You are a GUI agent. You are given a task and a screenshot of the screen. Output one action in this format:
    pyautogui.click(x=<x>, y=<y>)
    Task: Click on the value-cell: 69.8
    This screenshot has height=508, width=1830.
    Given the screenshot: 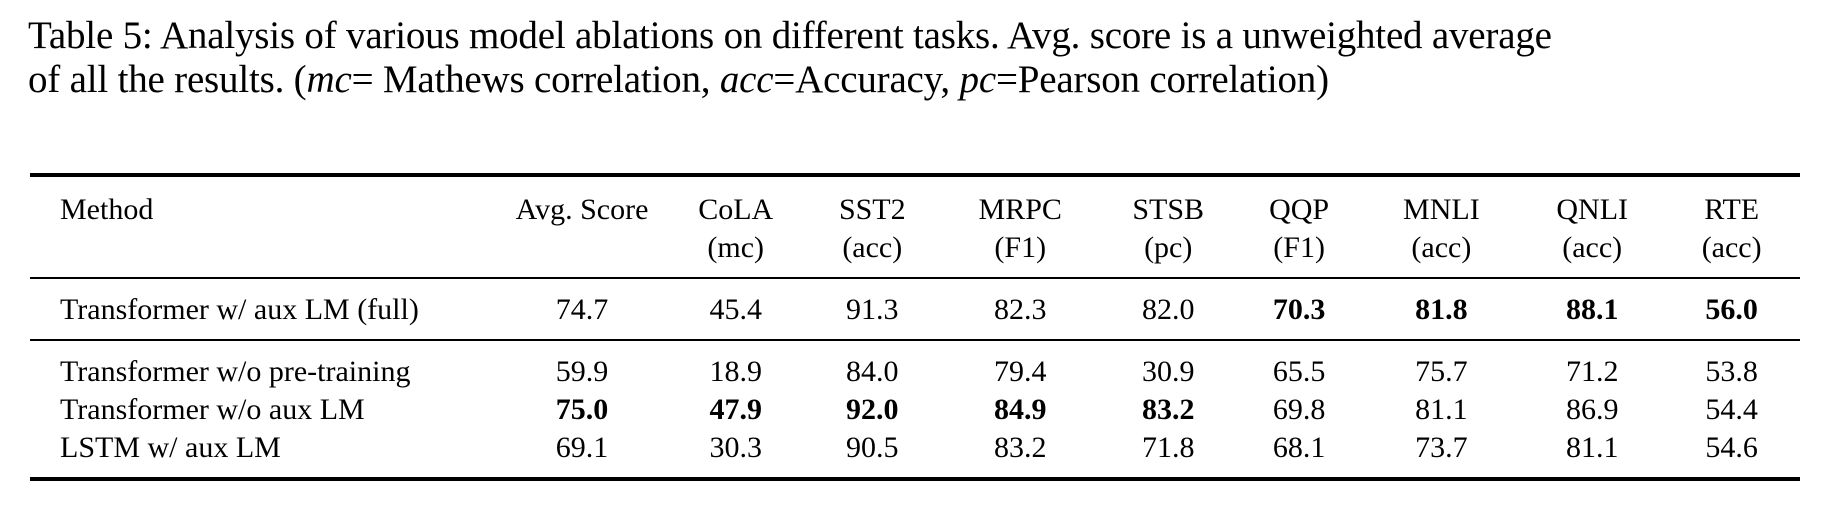 What is the action you would take?
    pyautogui.click(x=1299, y=409)
    